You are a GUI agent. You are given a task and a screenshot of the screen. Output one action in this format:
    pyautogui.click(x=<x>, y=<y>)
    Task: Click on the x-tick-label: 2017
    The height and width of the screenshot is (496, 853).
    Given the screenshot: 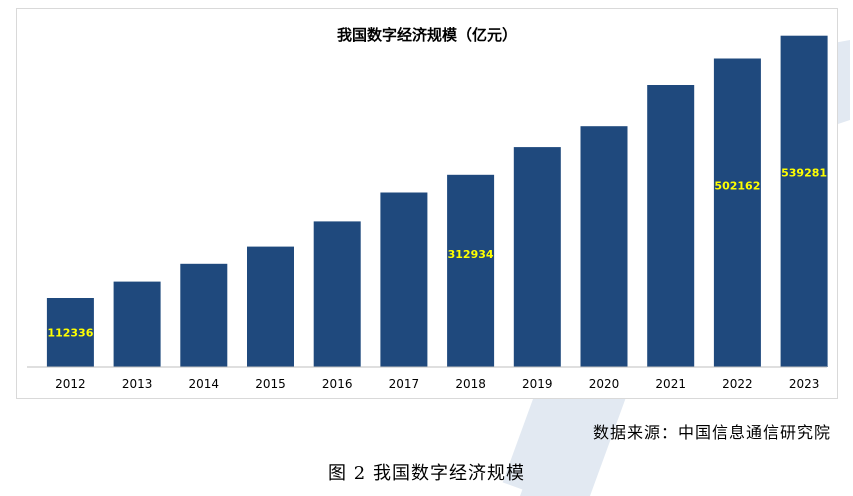 What is the action you would take?
    pyautogui.click(x=404, y=384)
    